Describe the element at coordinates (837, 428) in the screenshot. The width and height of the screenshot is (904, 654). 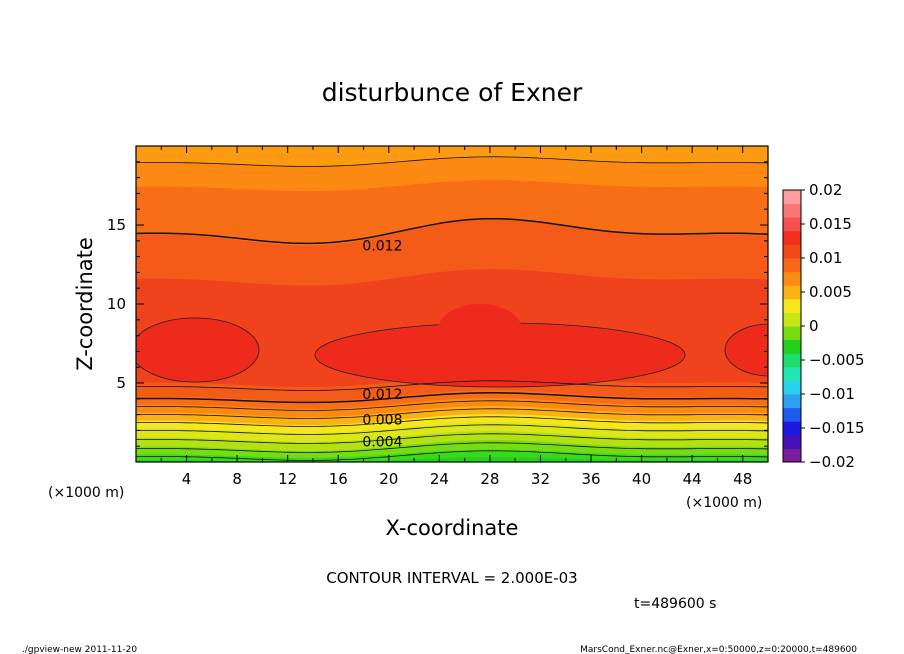
I see `colorbar-tick-label: −0.015` at that location.